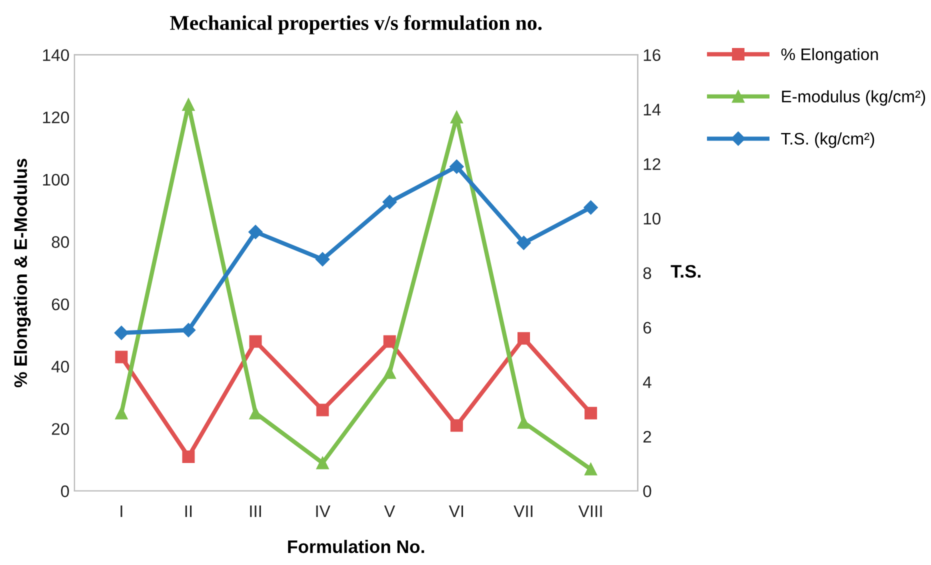  Describe the element at coordinates (255, 511) in the screenshot. I see `x-tick-label: III` at that location.